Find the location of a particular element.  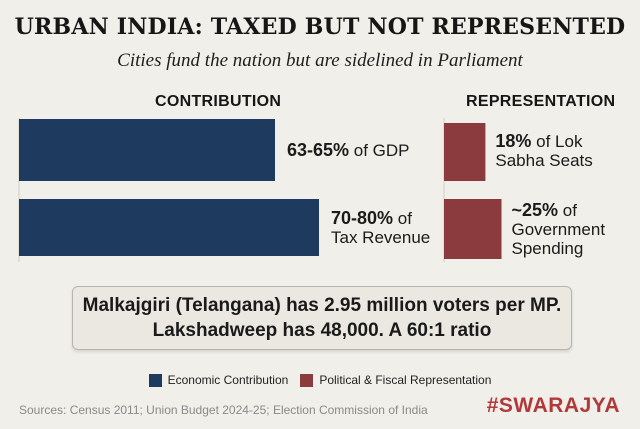

legend-item-representation: Political & Fiscal Representation is located at coordinates (395, 380).